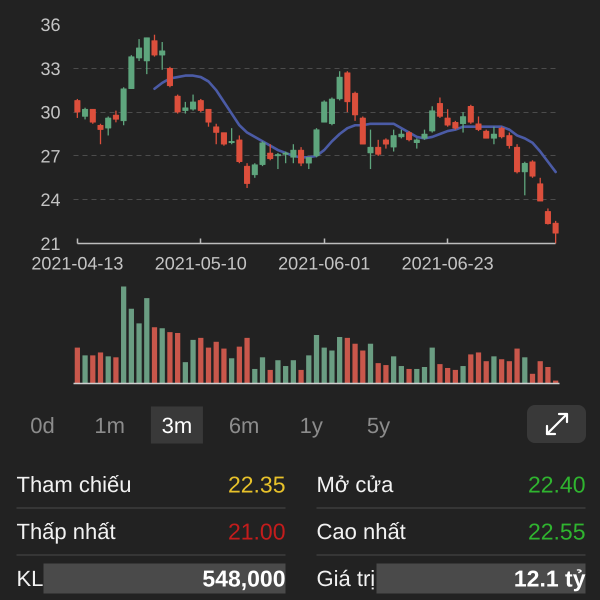 This screenshot has height=600, width=600. What do you see at coordinates (257, 531) in the screenshot?
I see `text: 21.00` at bounding box center [257, 531].